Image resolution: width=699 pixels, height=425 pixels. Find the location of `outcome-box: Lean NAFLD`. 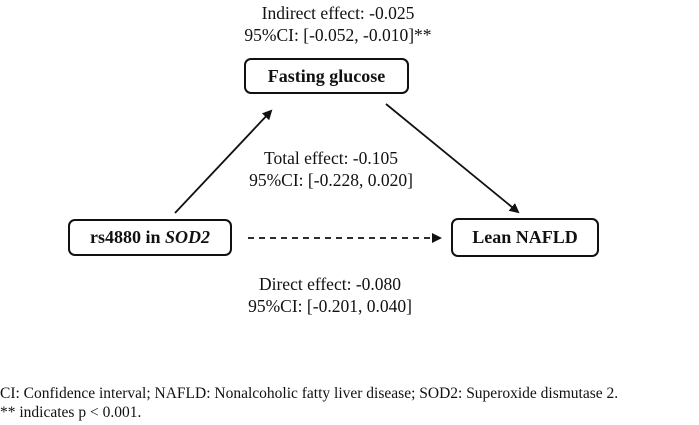

outcome-box: Lean NAFLD is located at coordinates (525, 237).